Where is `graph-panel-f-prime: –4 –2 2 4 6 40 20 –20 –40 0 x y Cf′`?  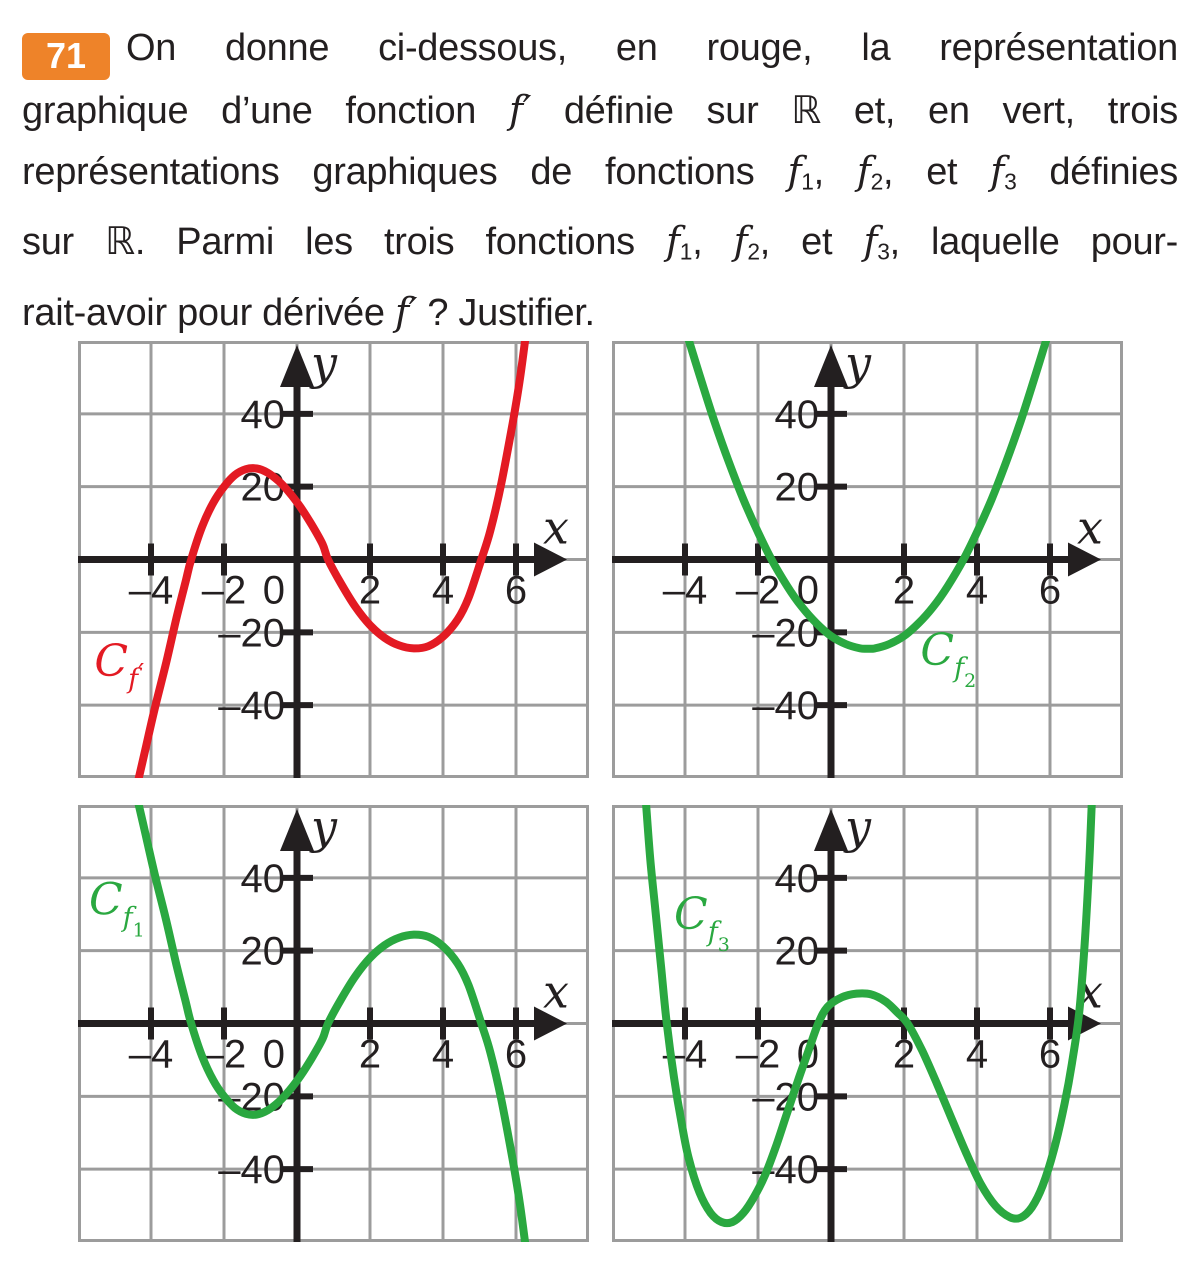 graph-panel-f-prime: –4 –2 2 4 6 40 20 –20 –40 0 x y Cf′ is located at coordinates (333, 559).